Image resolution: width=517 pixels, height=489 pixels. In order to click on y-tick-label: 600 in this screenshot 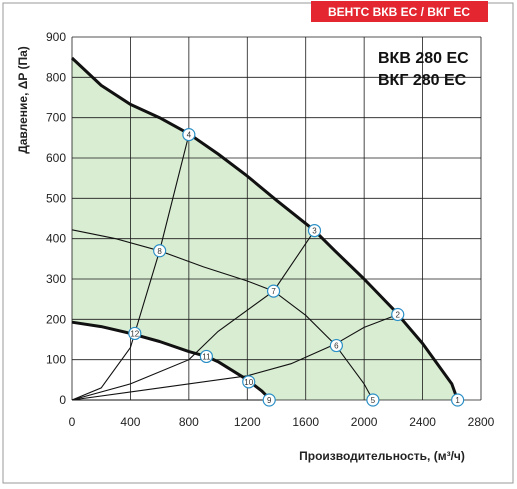, I will do `click(56, 158)`.